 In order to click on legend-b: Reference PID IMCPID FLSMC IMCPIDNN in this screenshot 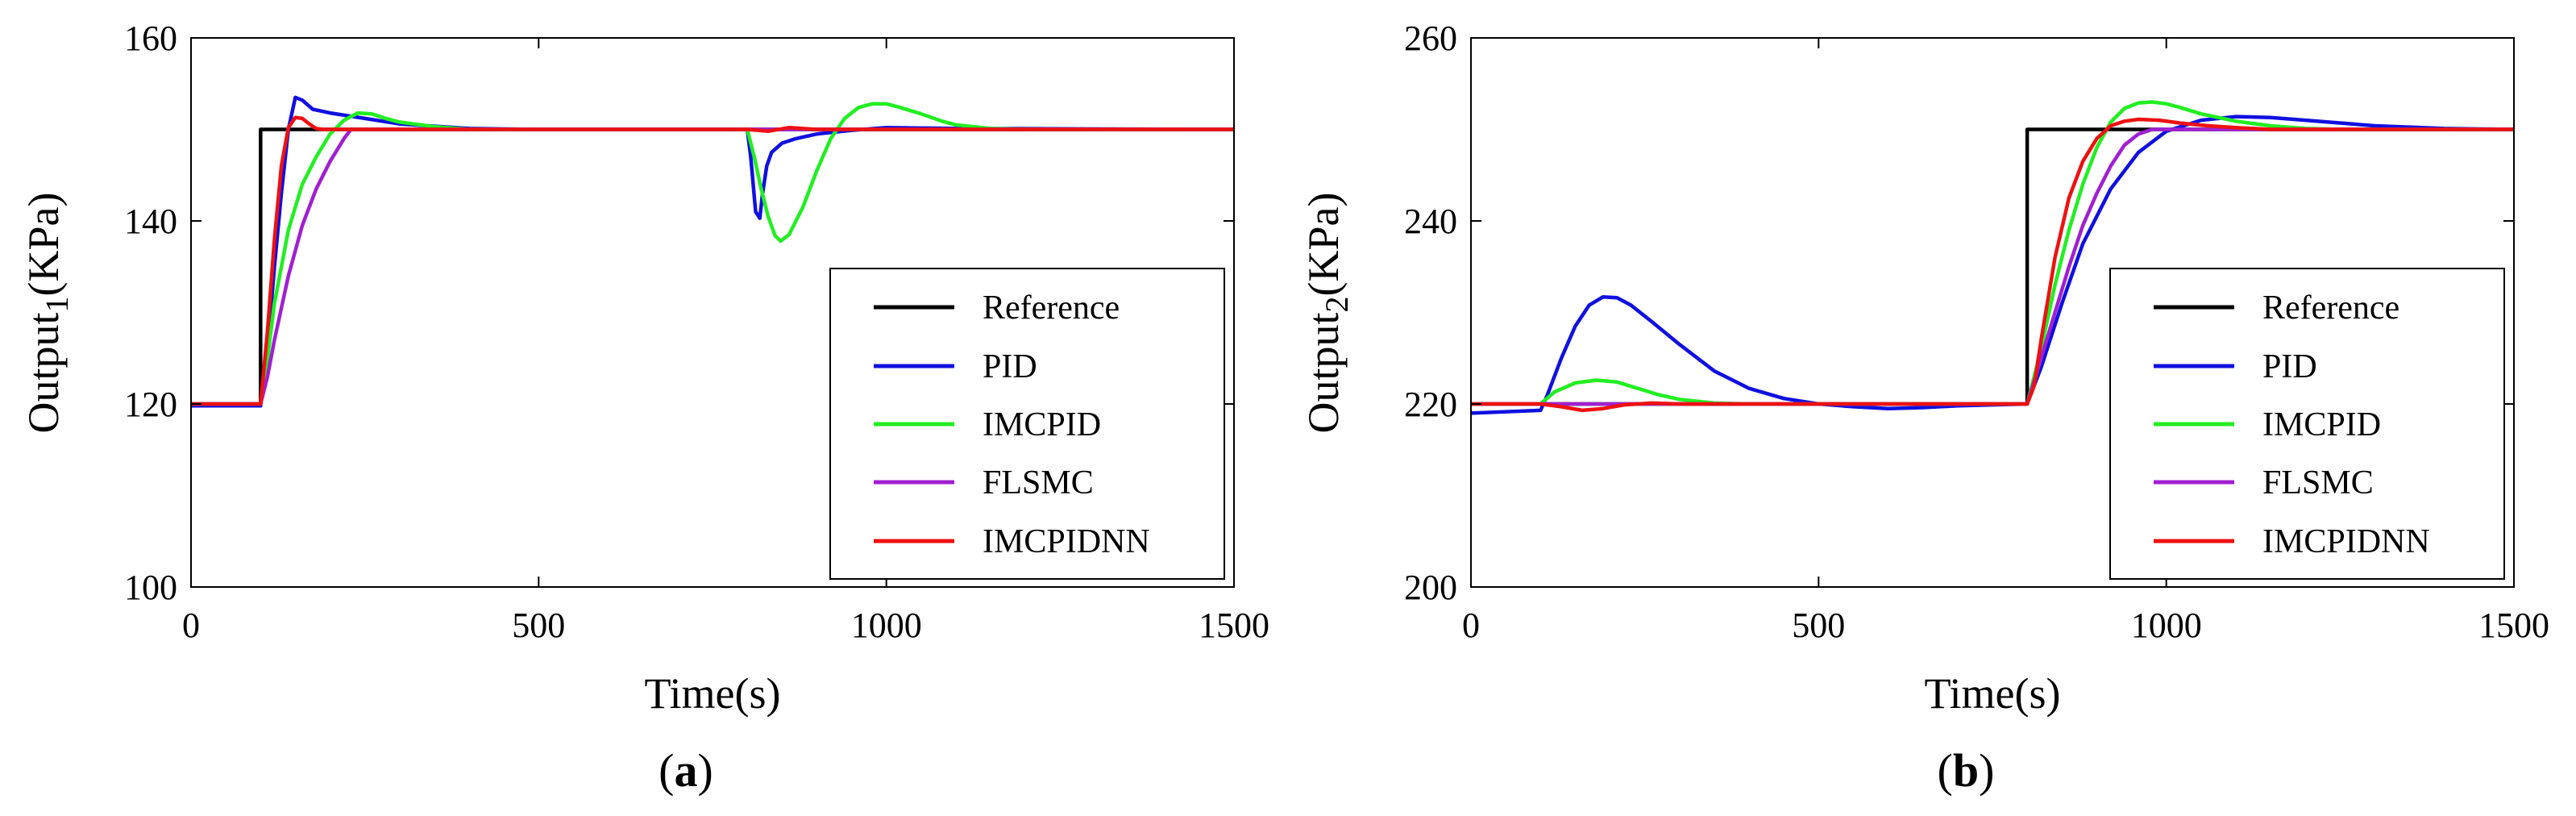, I will do `click(2307, 424)`.